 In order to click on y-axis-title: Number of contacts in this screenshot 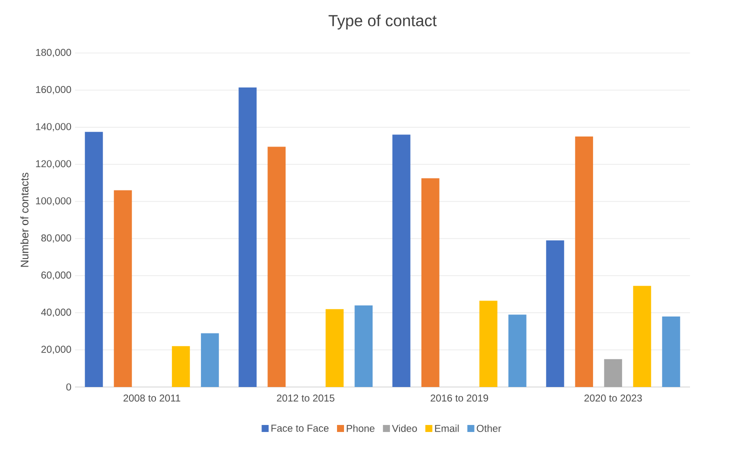, I will do `click(24, 219)`.